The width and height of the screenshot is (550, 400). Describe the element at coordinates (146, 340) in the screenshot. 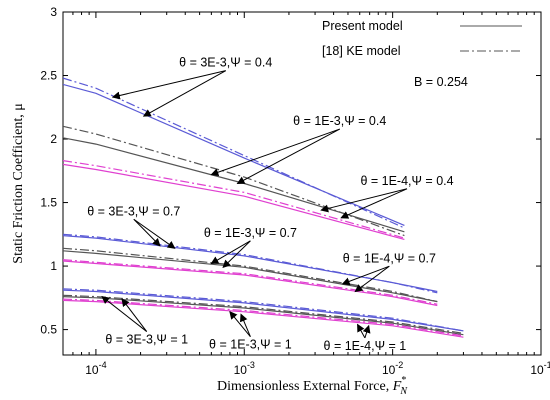

I see `annotation-label: θ = 3E-3,Ψ = 1` at that location.